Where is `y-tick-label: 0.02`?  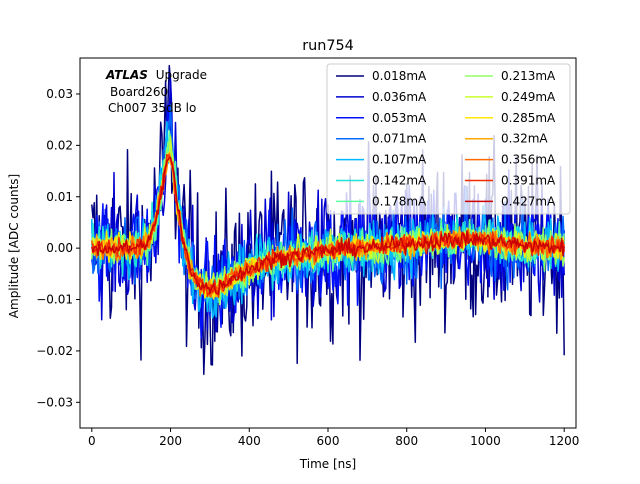 y-tick-label: 0.02 is located at coordinates (59, 145).